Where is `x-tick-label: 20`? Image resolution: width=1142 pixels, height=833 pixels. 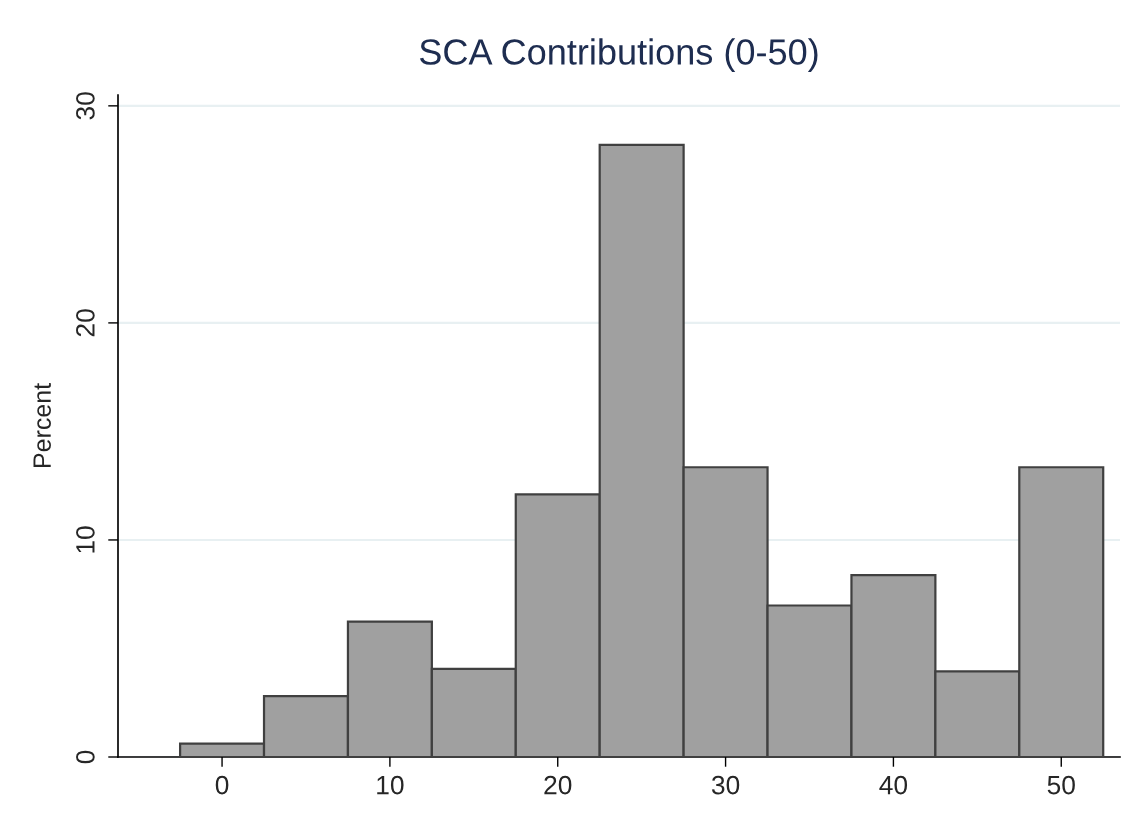 x-tick-label: 20 is located at coordinates (558, 785).